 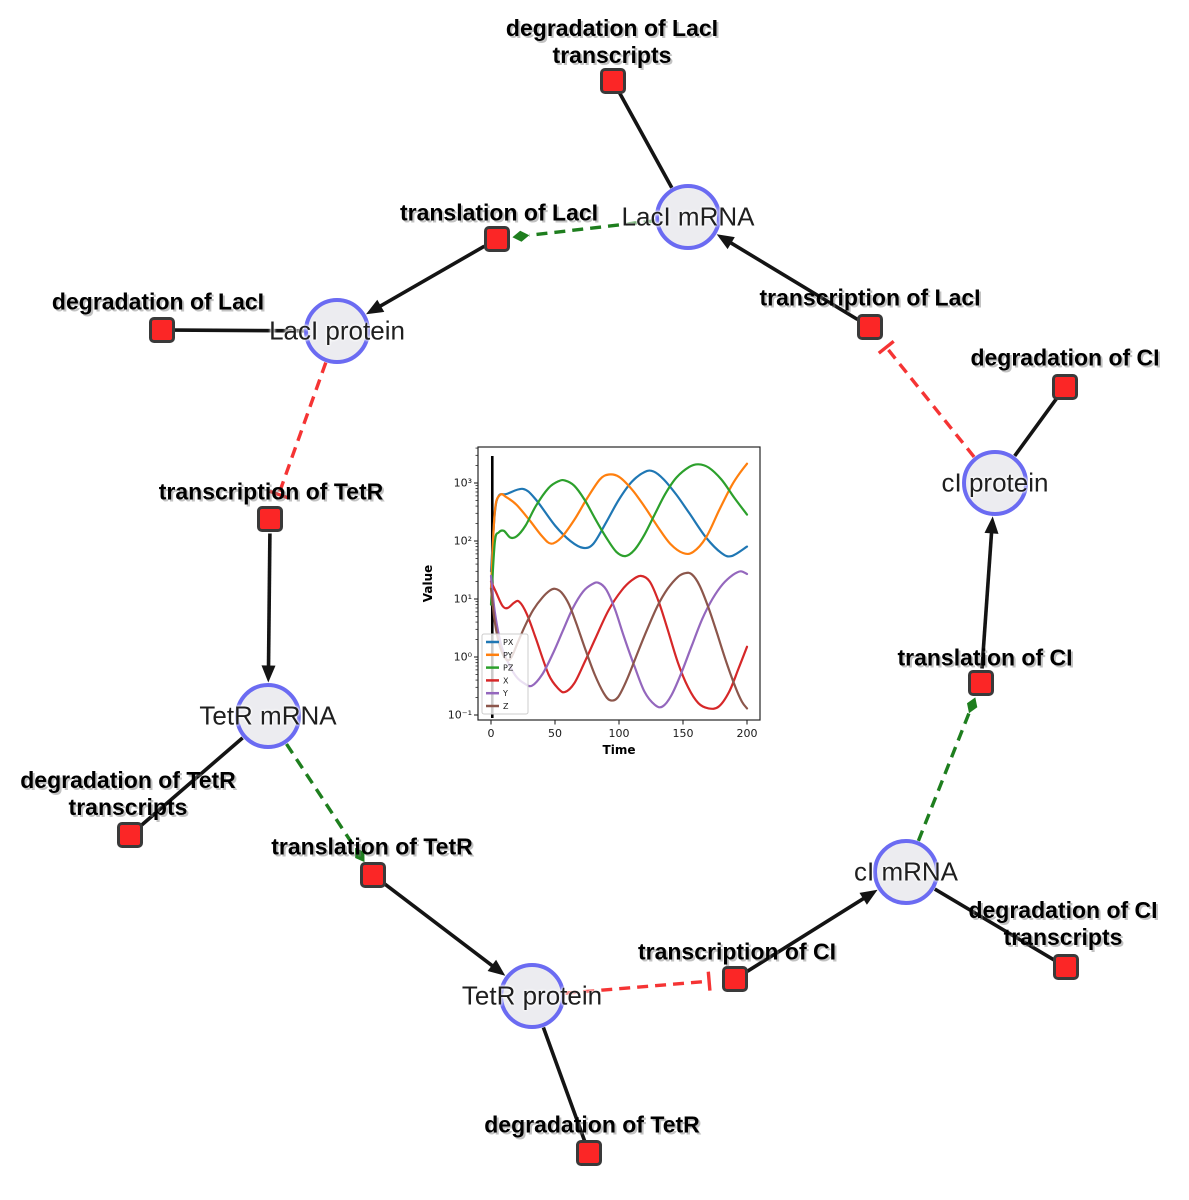 I want to click on reaction-label-line: transcripts, so click(x=612, y=55).